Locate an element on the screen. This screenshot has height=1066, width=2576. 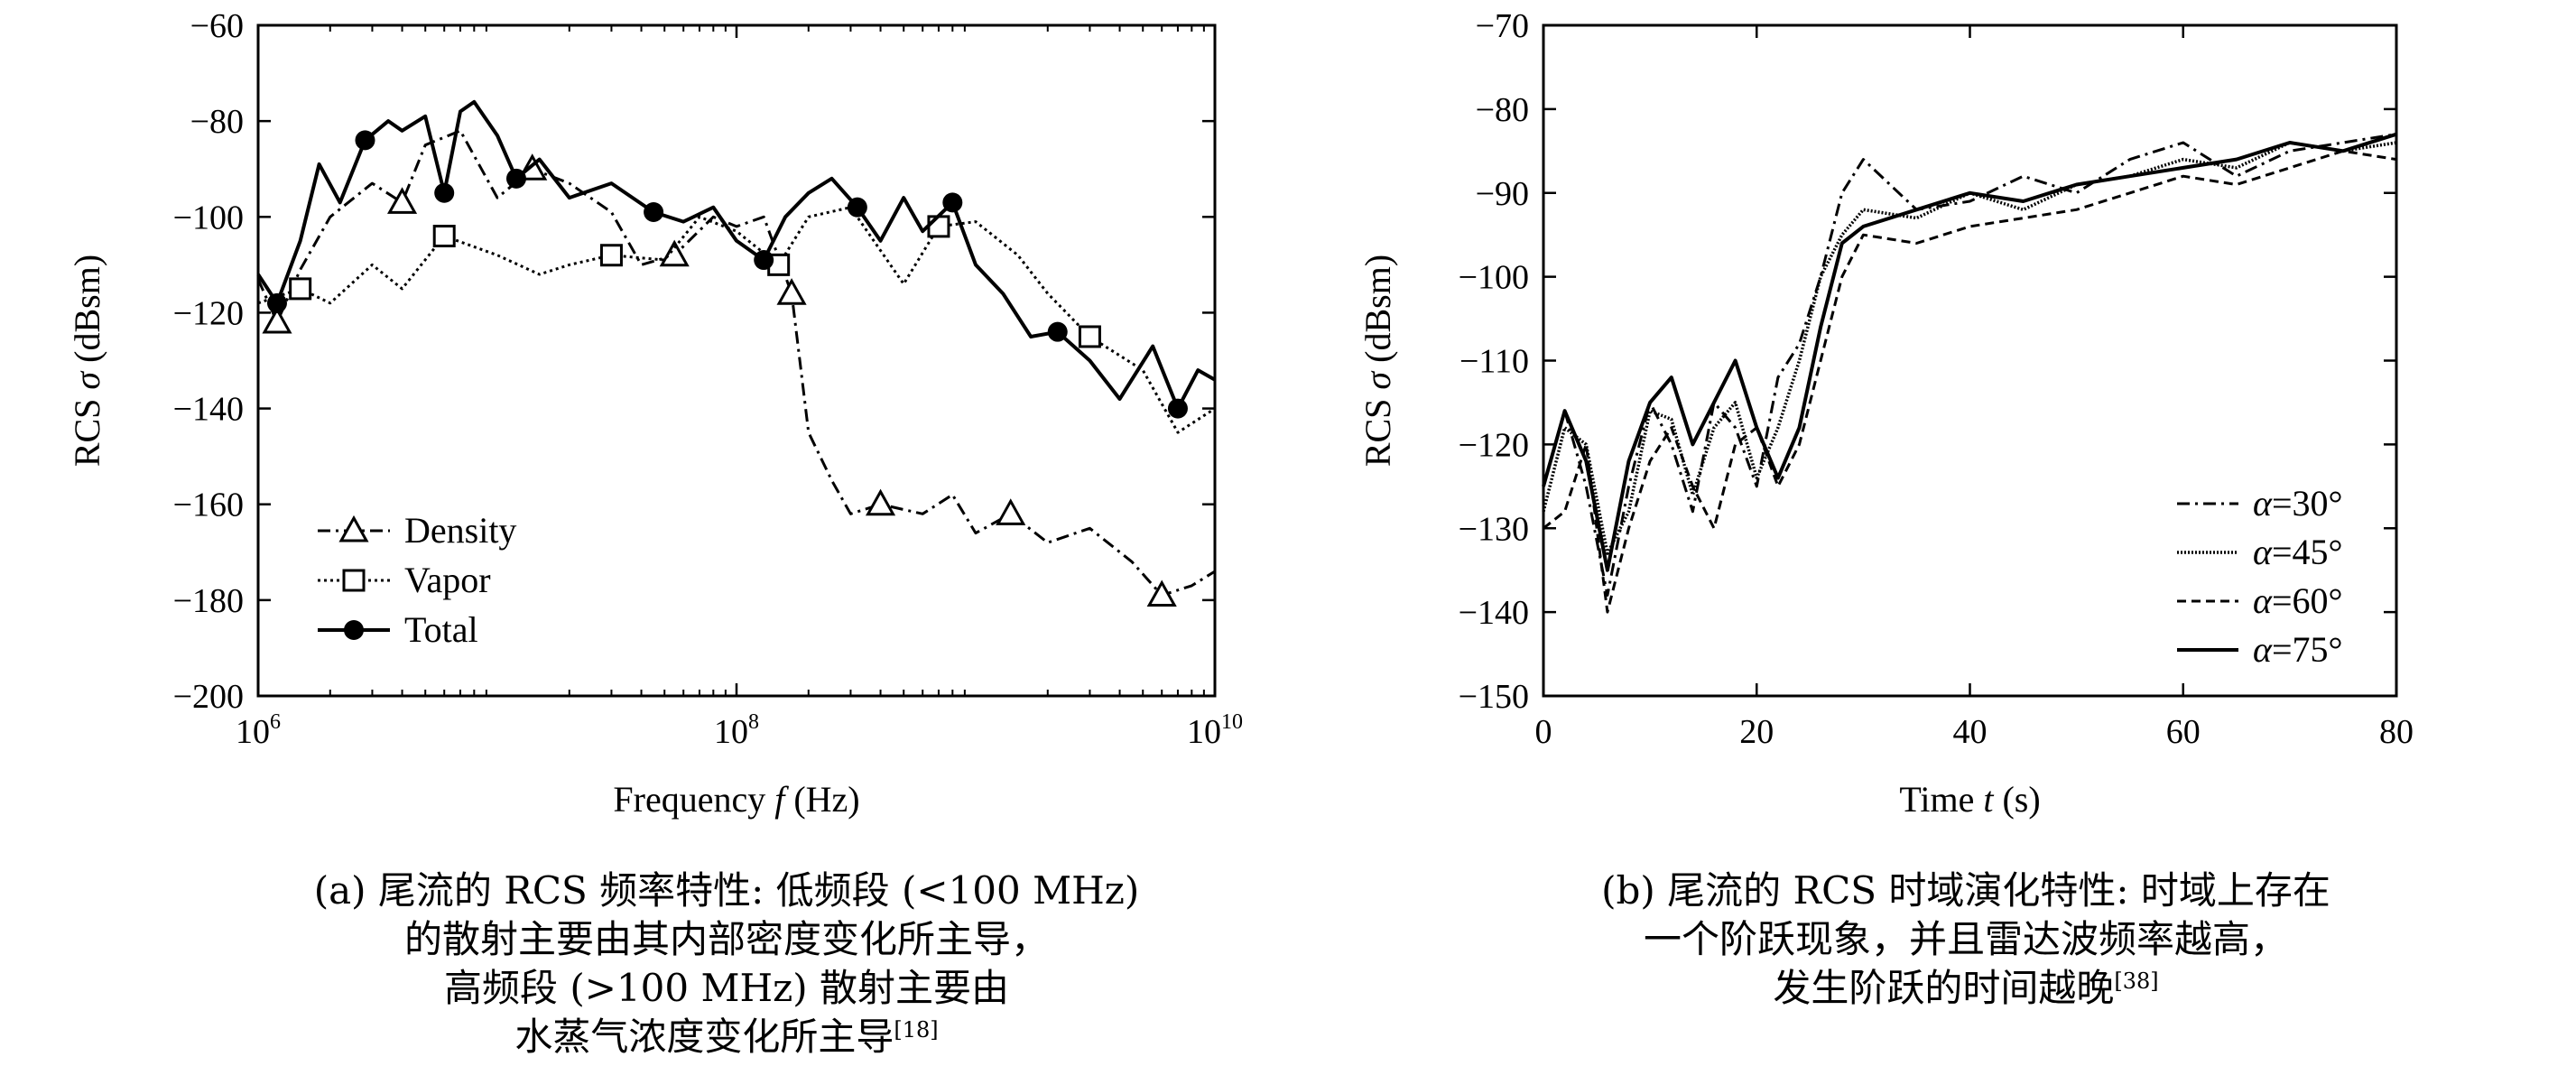
legend: Density Vapor Total is located at coordinates (417, 580).